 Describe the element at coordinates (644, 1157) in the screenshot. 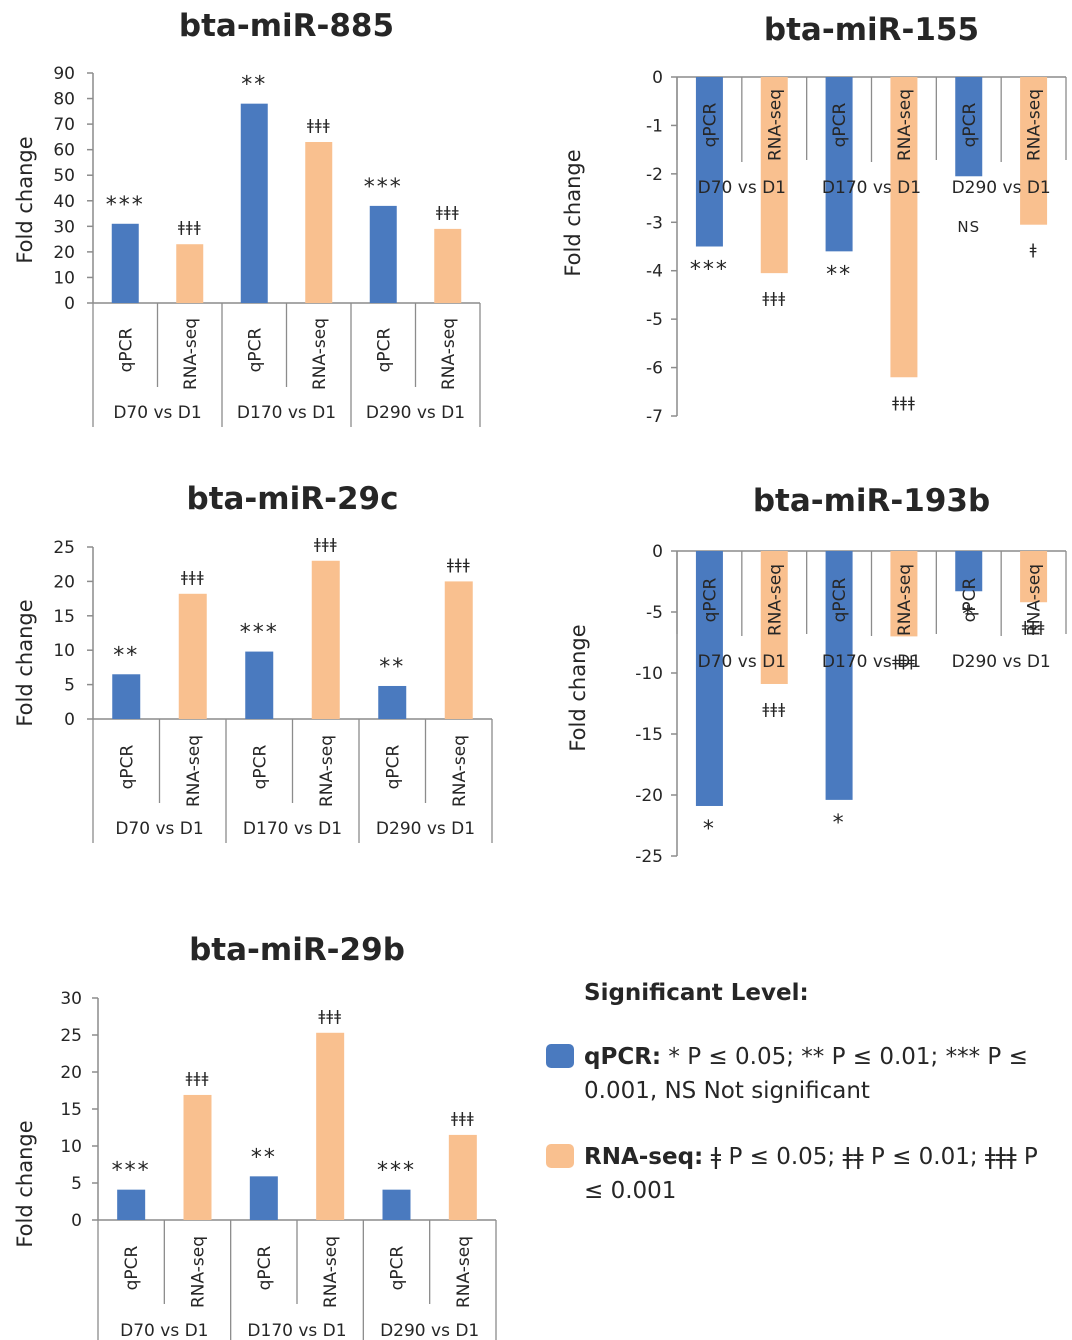

I see `legend-rnaseq-label: RNA-seq:` at that location.